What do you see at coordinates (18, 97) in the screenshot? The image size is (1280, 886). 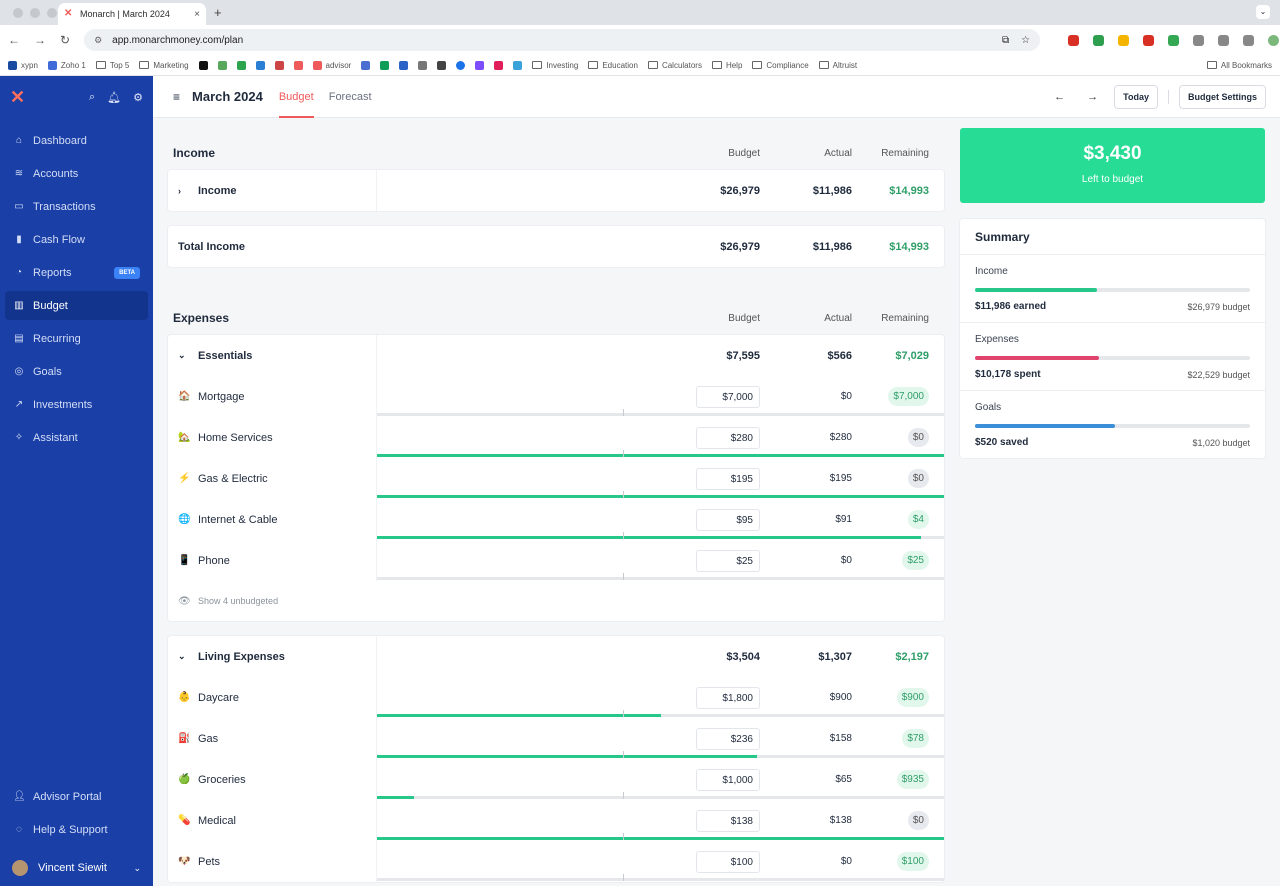 I see `monarch-logo-icon: ✕` at bounding box center [18, 97].